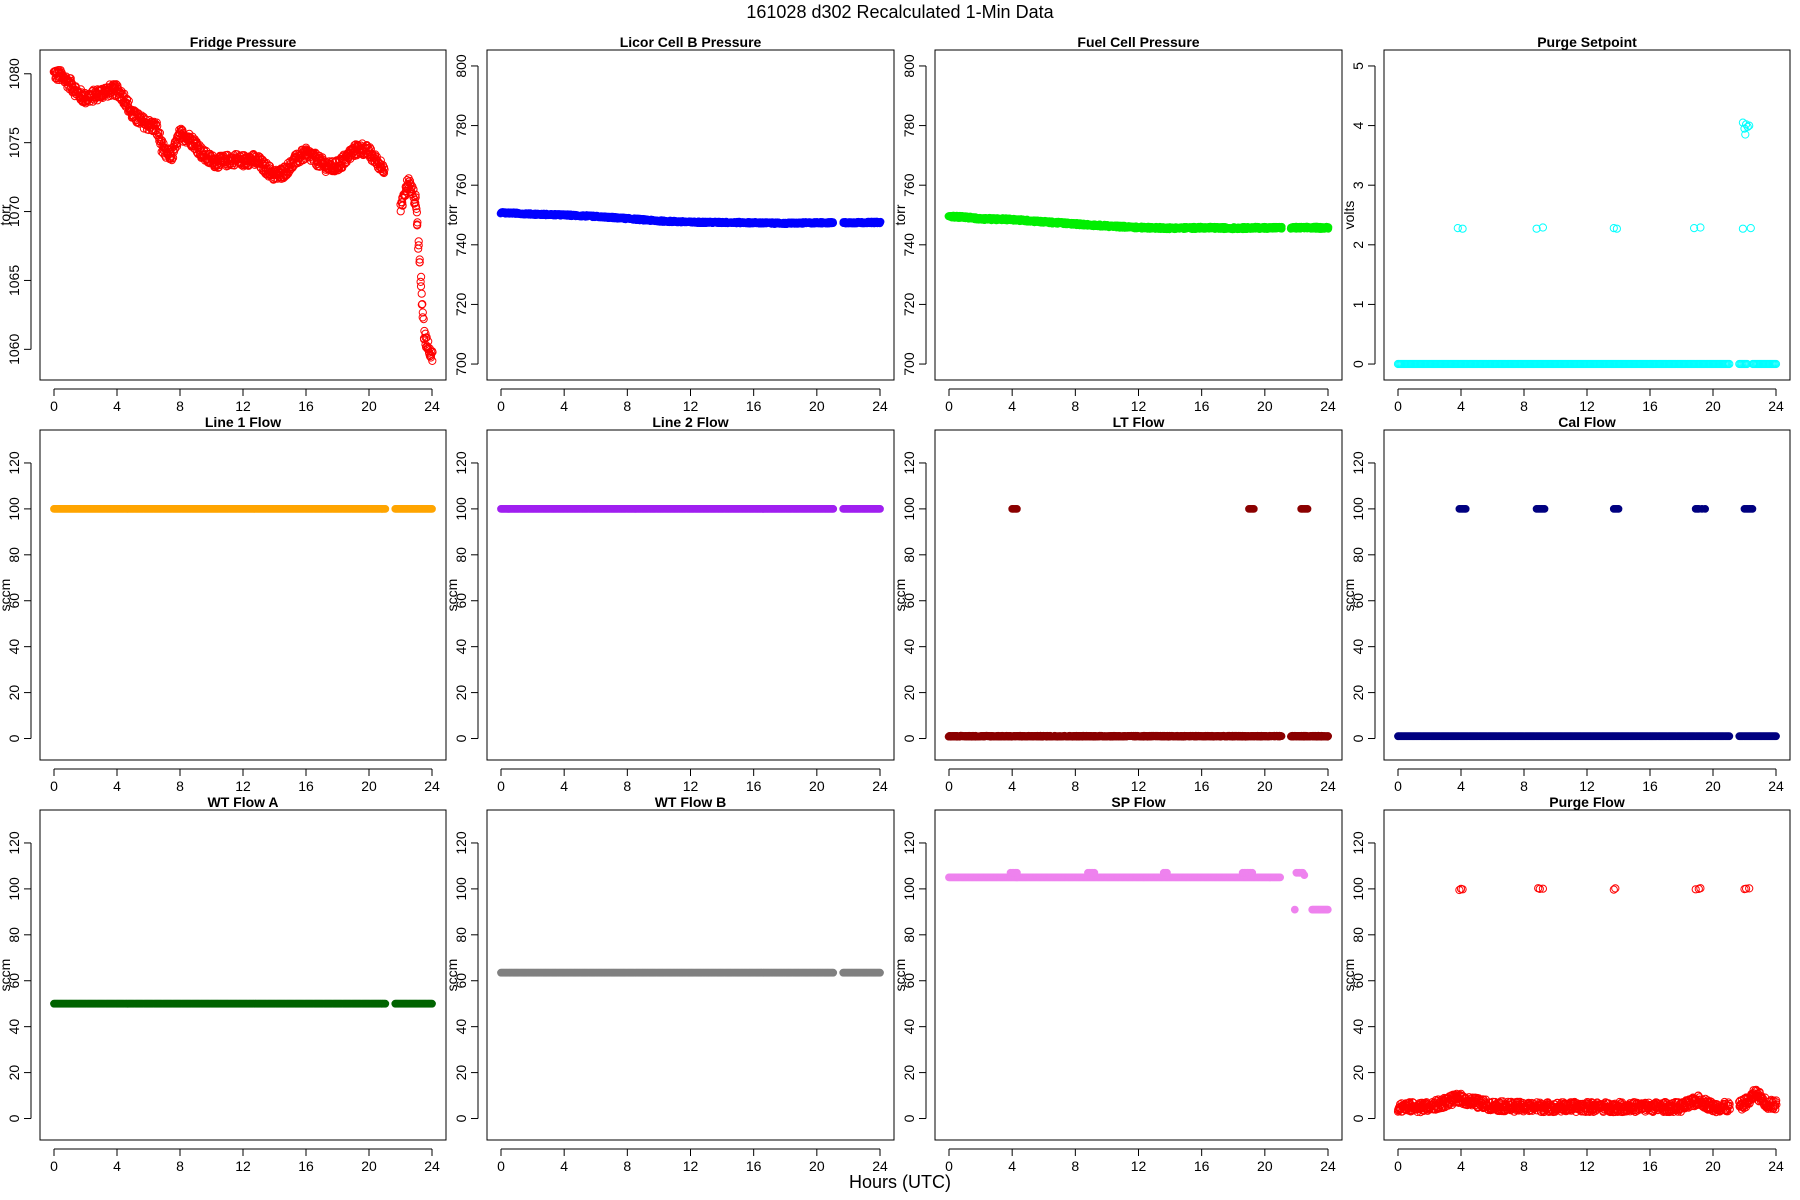 This screenshot has height=1200, width=1800. Describe the element at coordinates (1358, 185) in the screenshot. I see `y-tick-label: 3` at that location.